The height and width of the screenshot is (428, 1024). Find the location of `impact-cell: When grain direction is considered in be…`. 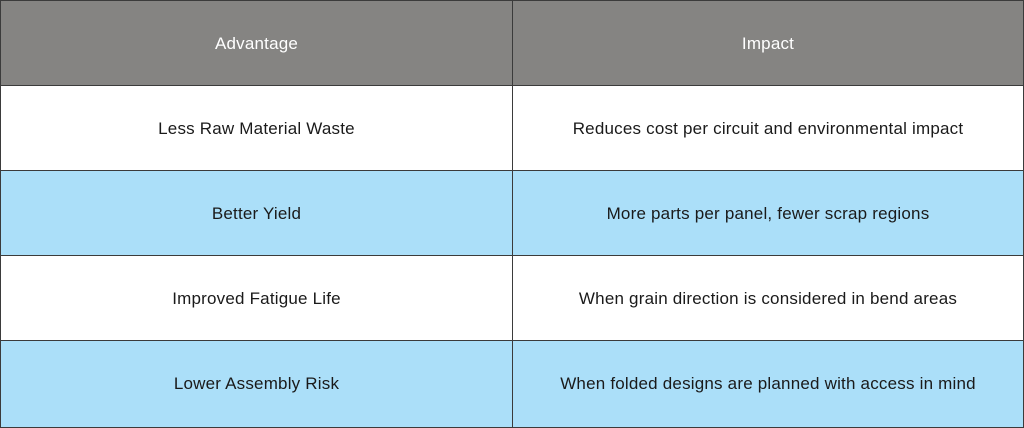

impact-cell: When grain direction is considered in be… is located at coordinates (768, 298).